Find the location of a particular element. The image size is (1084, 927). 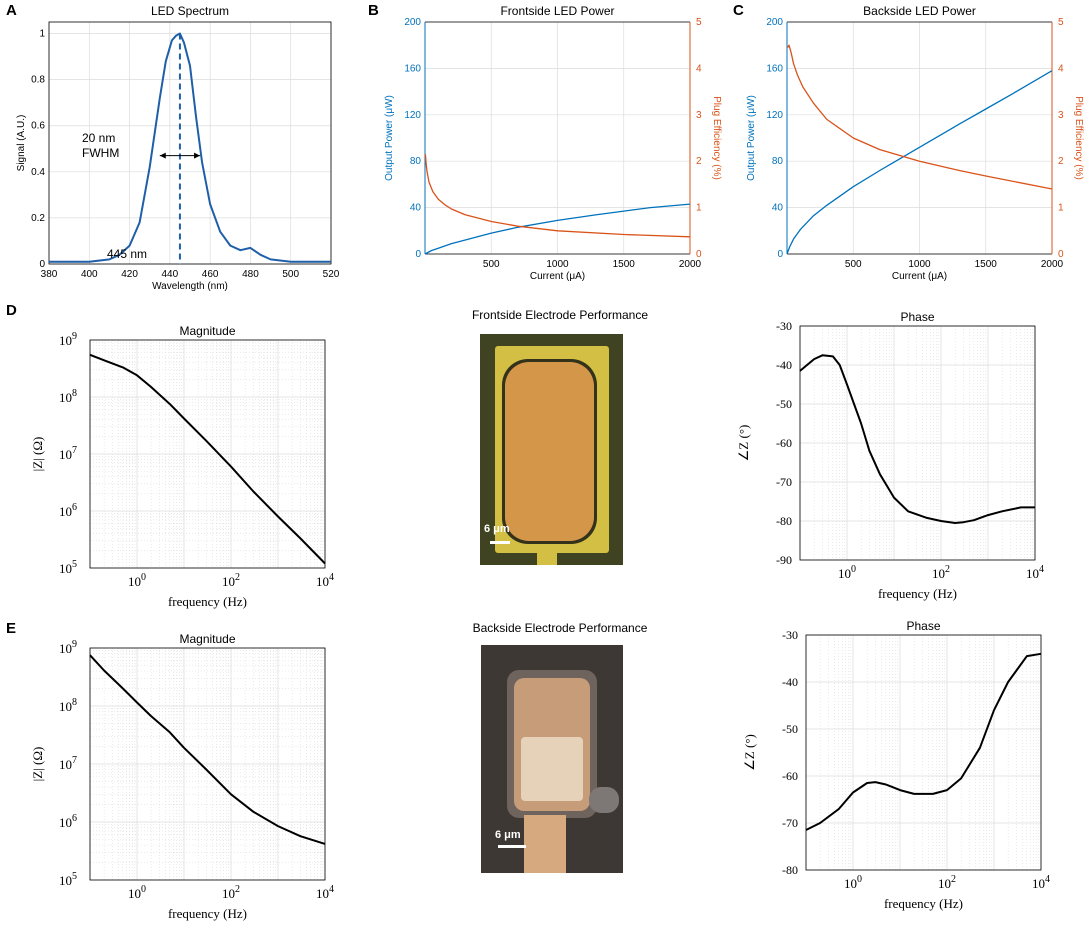

c-xtick-label: 1500 is located at coordinates (986, 264).